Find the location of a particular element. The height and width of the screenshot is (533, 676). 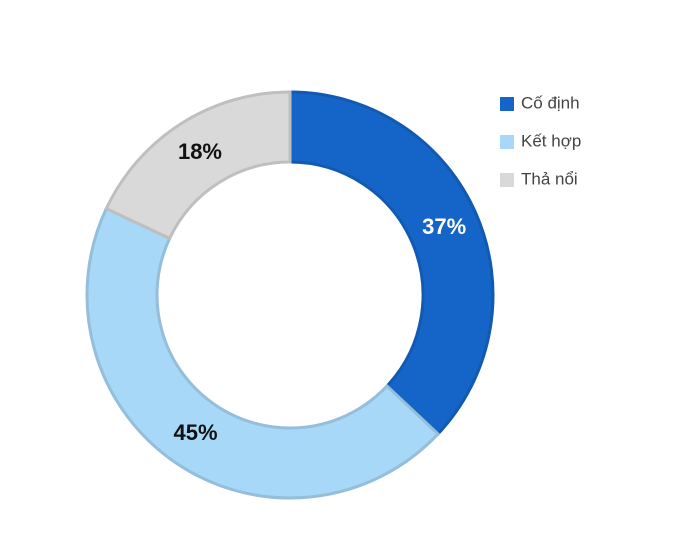

legend-label: Cố định is located at coordinates (550, 102).